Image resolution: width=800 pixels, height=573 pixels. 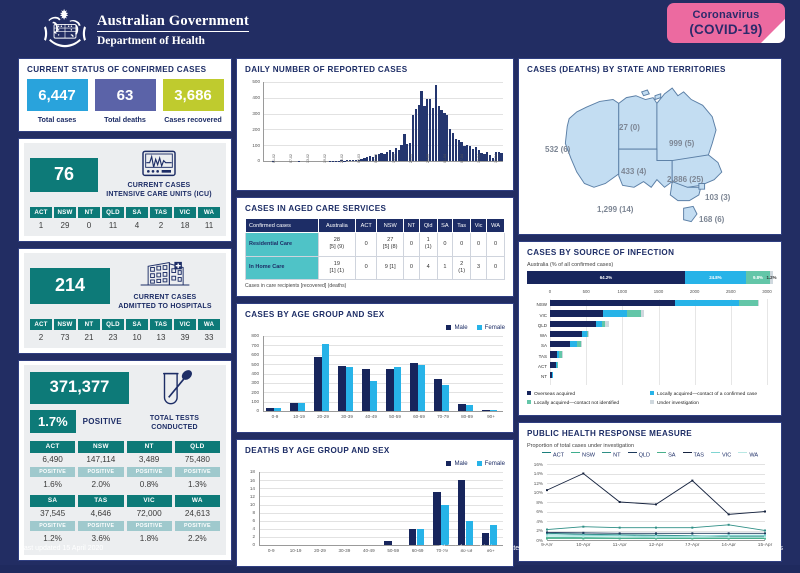 I want to click on aged-care-title: CASES IN AGED CARE SERVICES, so click(x=375, y=208).